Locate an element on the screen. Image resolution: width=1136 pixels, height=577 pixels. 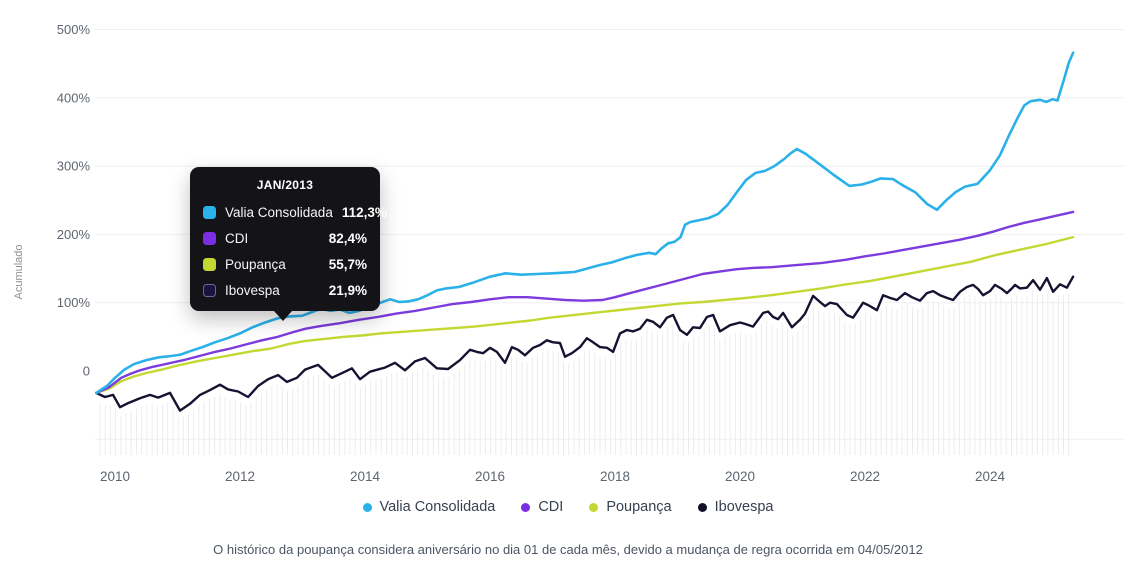
legend-item-valia: Valia Consolidada is located at coordinates (429, 507).